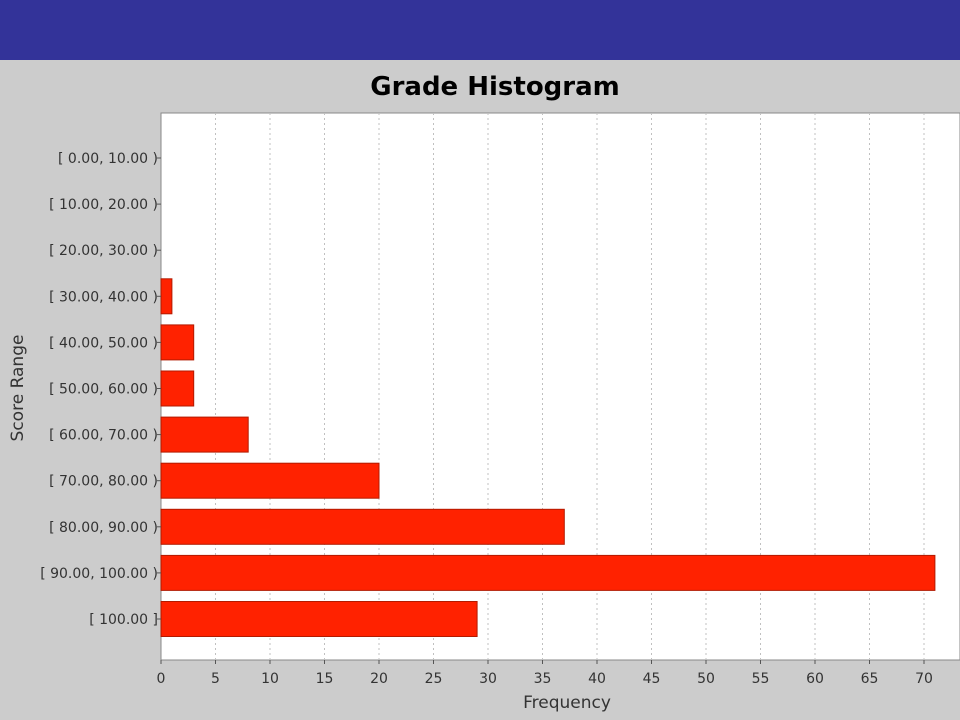 The width and height of the screenshot is (960, 720). Describe the element at coordinates (103, 390) in the screenshot. I see `y-tick-label: [ 50.00, 60.00 )` at that location.